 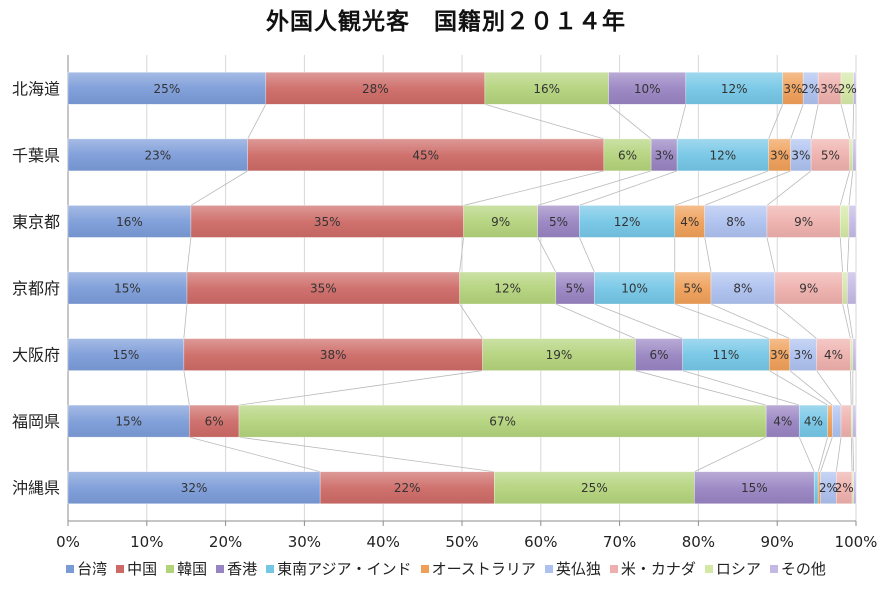 I want to click on legend-item-6: 英仏独, so click(x=572, y=569).